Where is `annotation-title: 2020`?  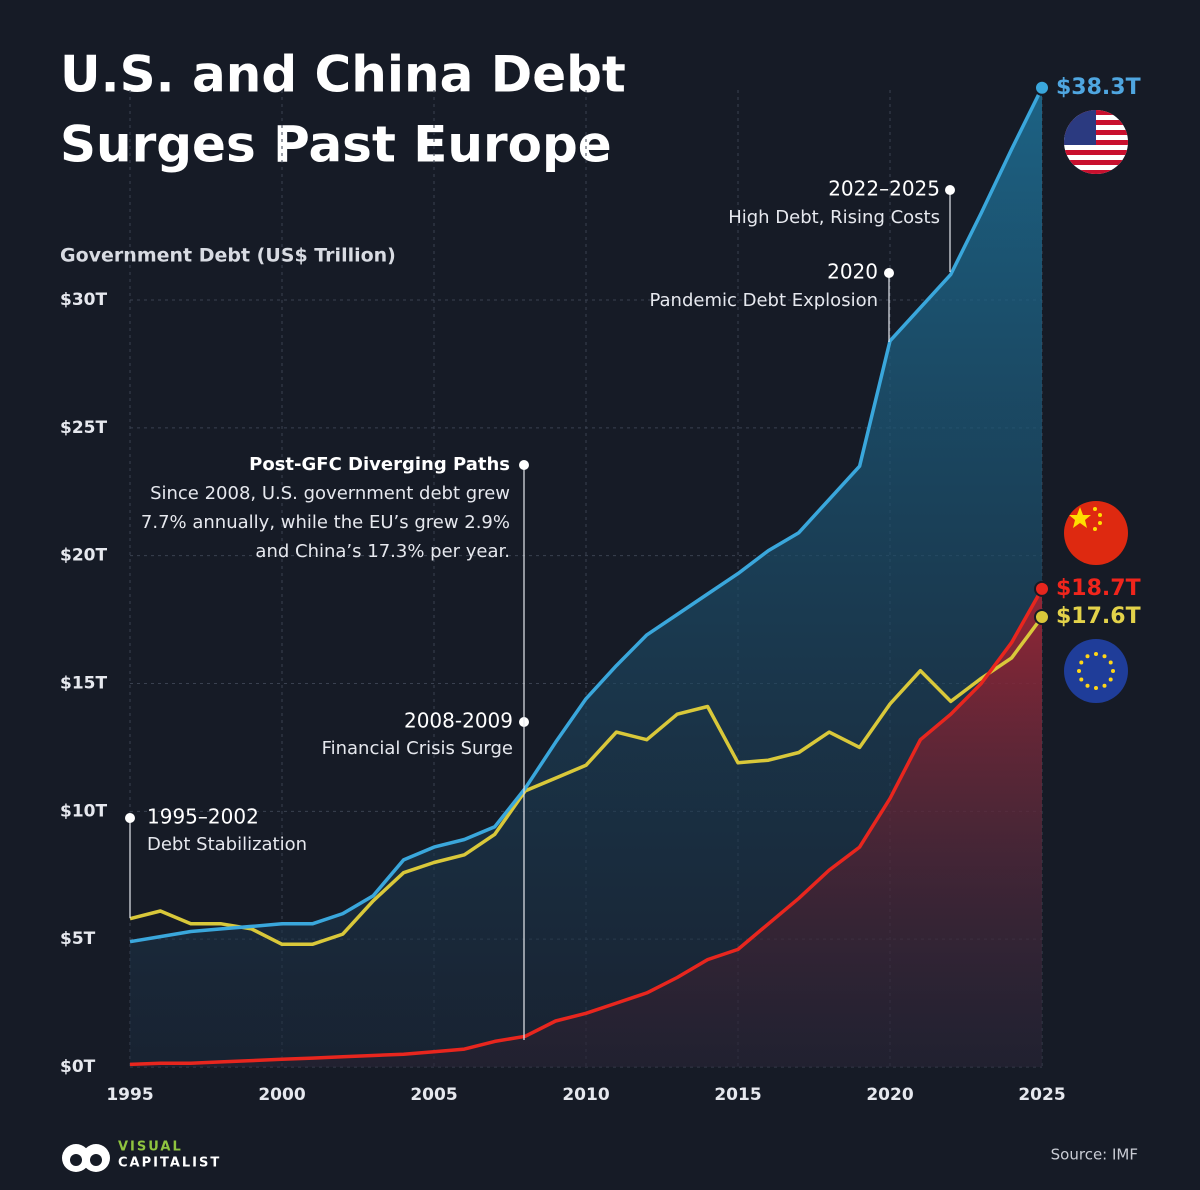 annotation-title: 2020 is located at coordinates (852, 272).